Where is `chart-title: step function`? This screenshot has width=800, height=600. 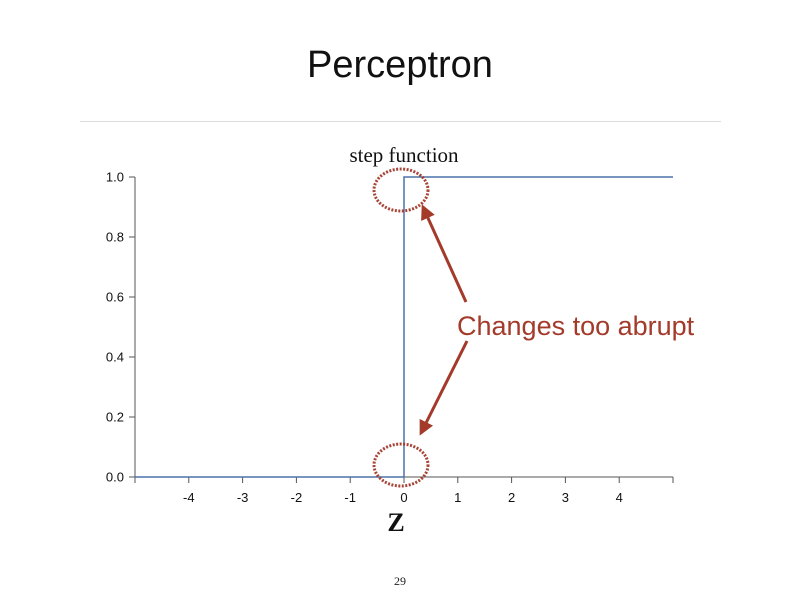 chart-title: step function is located at coordinates (404, 155).